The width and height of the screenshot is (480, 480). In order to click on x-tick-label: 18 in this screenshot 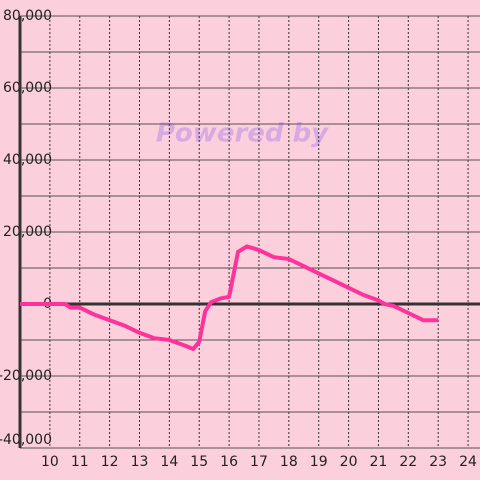, I will do `click(289, 462)`.